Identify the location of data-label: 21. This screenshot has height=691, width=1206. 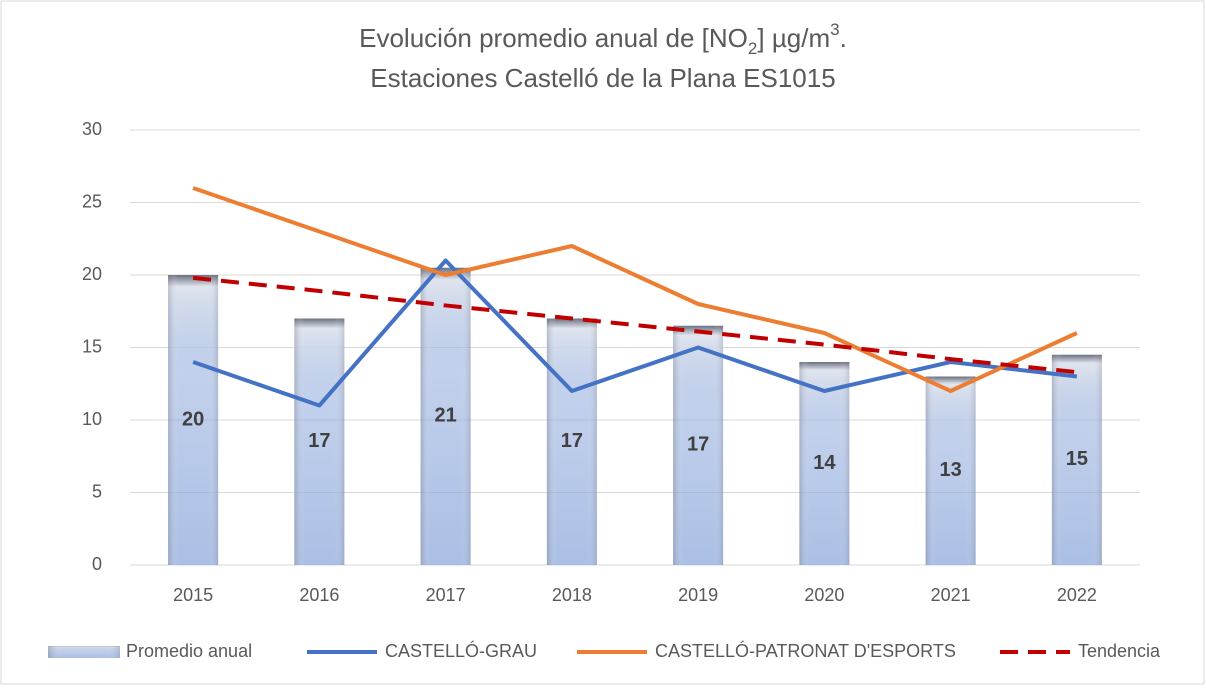
(446, 416).